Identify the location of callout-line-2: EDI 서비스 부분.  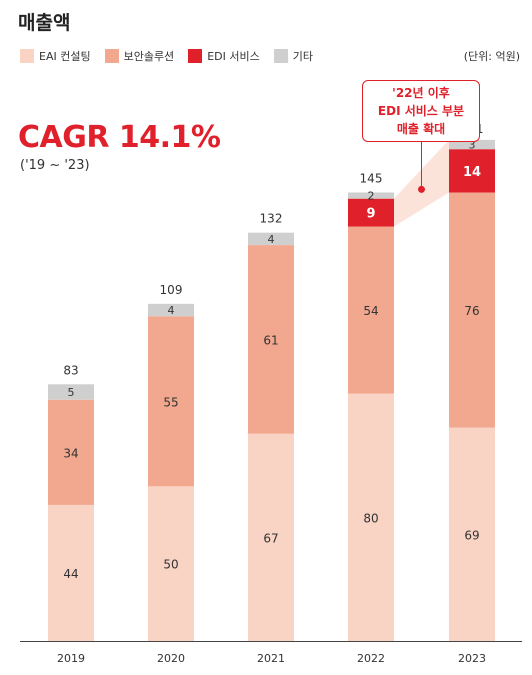
(421, 111).